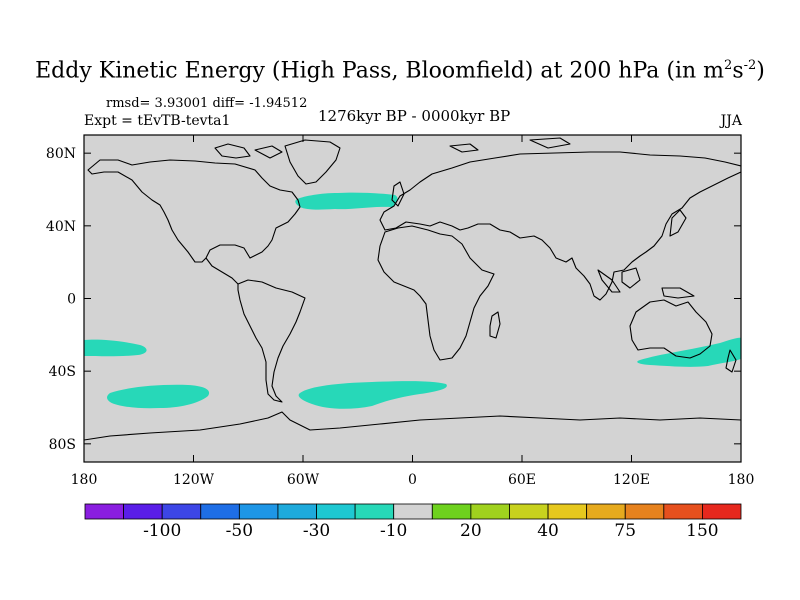 This screenshot has height=600, width=800. What do you see at coordinates (702, 531) in the screenshot?
I see `colorbar-label: 150` at bounding box center [702, 531].